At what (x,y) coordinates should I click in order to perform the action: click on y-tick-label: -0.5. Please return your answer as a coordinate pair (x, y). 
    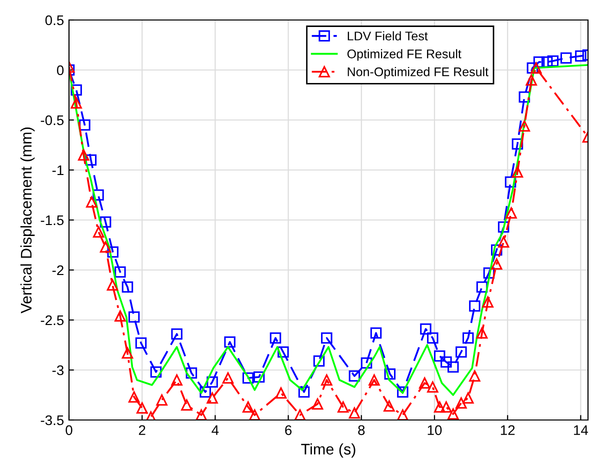
    Looking at the image, I should click on (52, 120).